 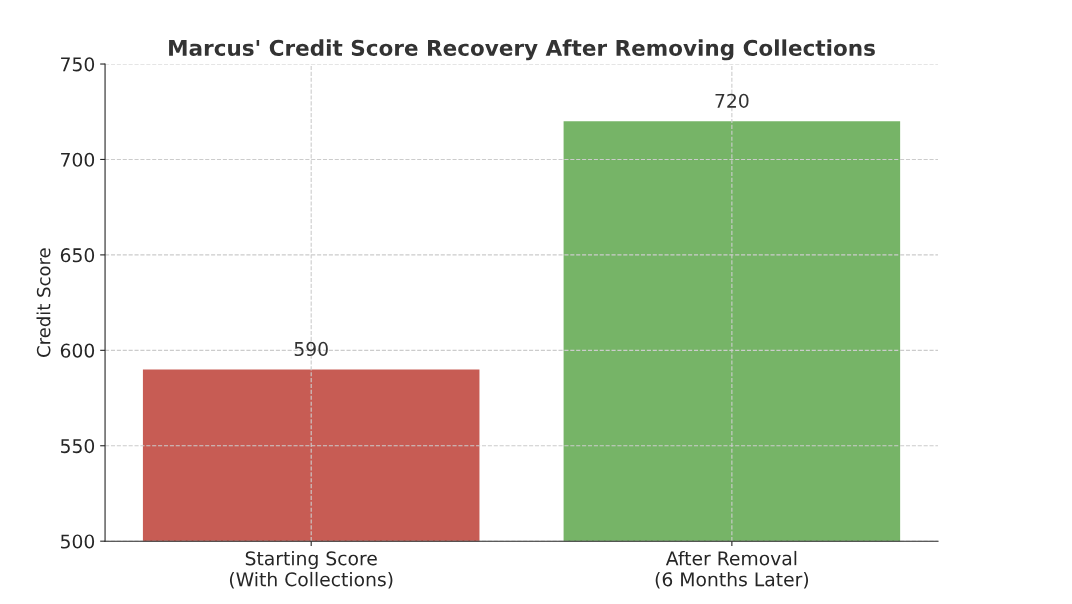 What do you see at coordinates (77, 446) in the screenshot?
I see `y-tick-label: 550` at bounding box center [77, 446].